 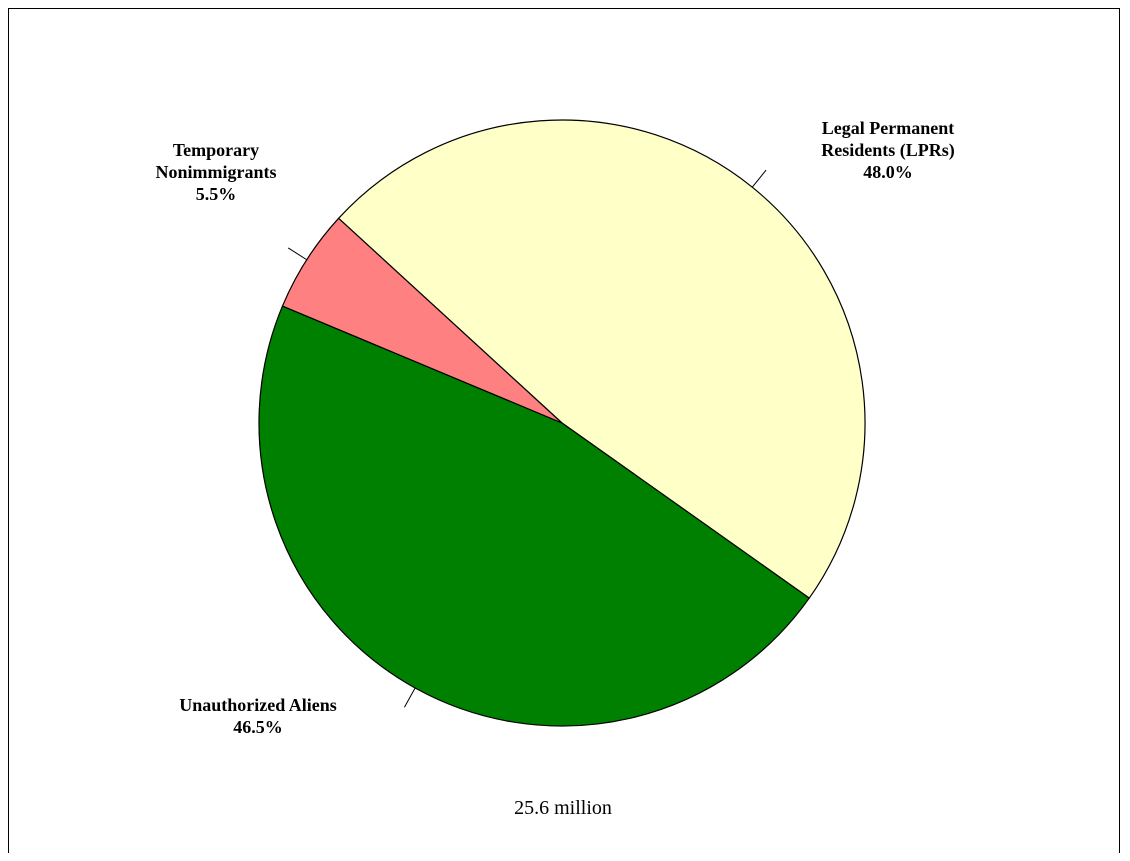 I want to click on slice-label: Temporary Nonimmigrants 5.5%, so click(x=216, y=172).